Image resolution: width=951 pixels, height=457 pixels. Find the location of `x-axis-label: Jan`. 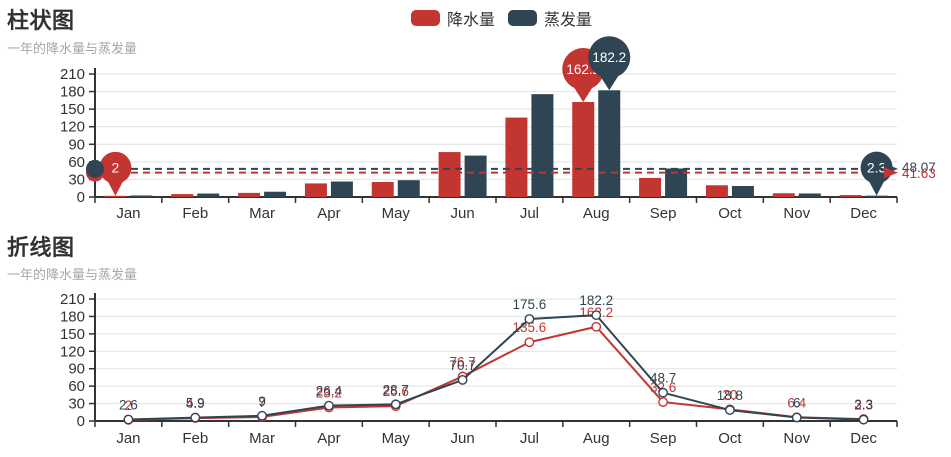

x-axis-label: Jan is located at coordinates (128, 213).